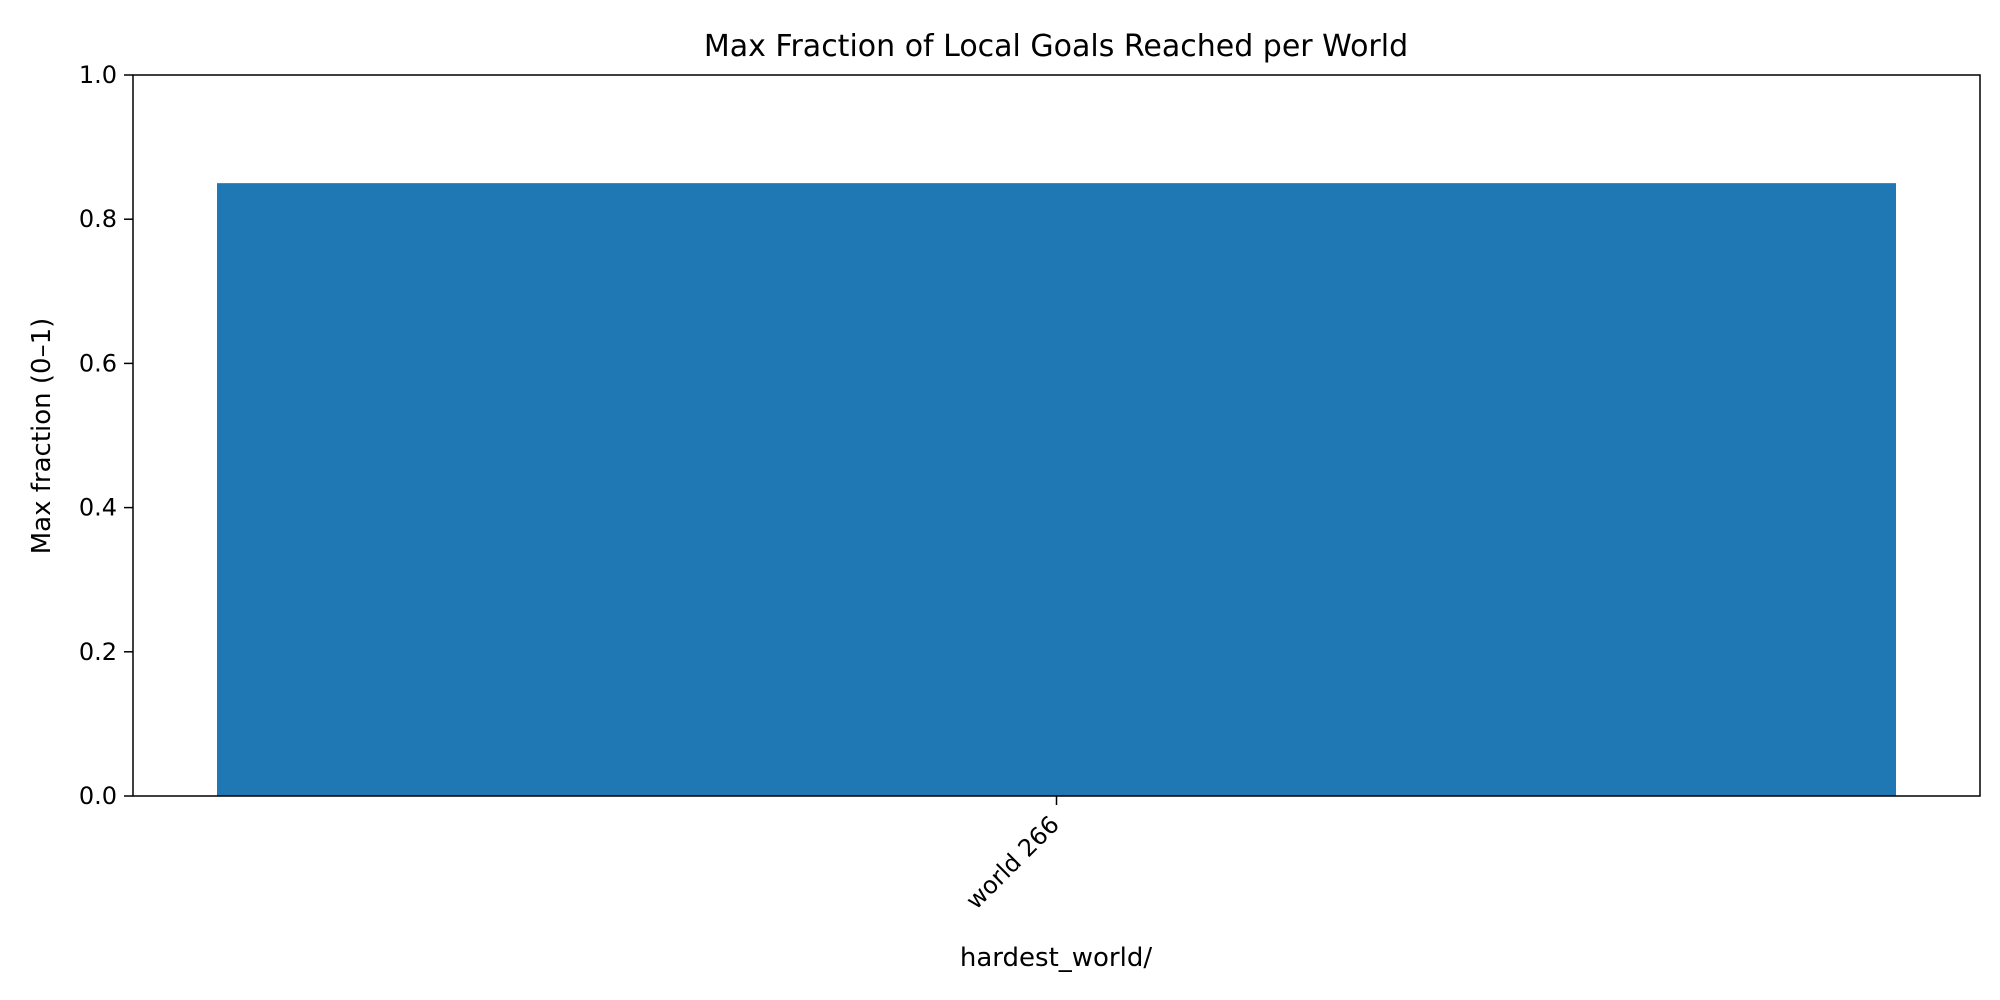  I want to click on y-tick-label: 0.0, so click(98, 796).